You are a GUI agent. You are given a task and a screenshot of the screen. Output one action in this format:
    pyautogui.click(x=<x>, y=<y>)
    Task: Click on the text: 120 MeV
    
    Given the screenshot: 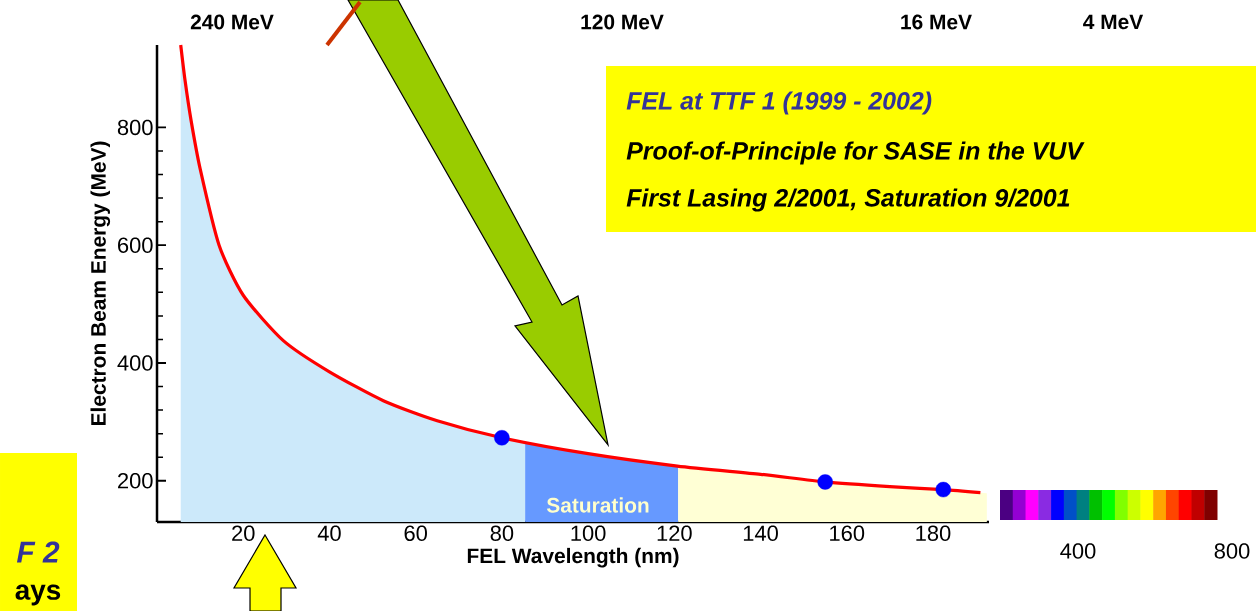 What is the action you would take?
    pyautogui.click(x=622, y=22)
    